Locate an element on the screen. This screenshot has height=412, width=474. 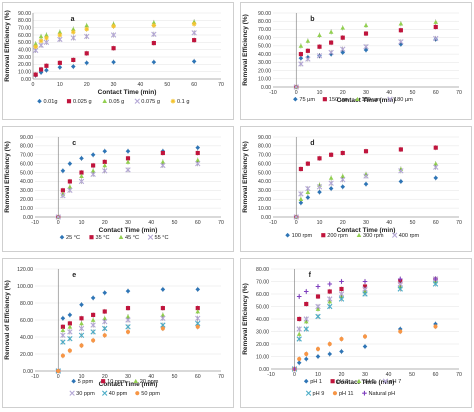
legend-label: 35 °C is located at coordinates (103, 238).